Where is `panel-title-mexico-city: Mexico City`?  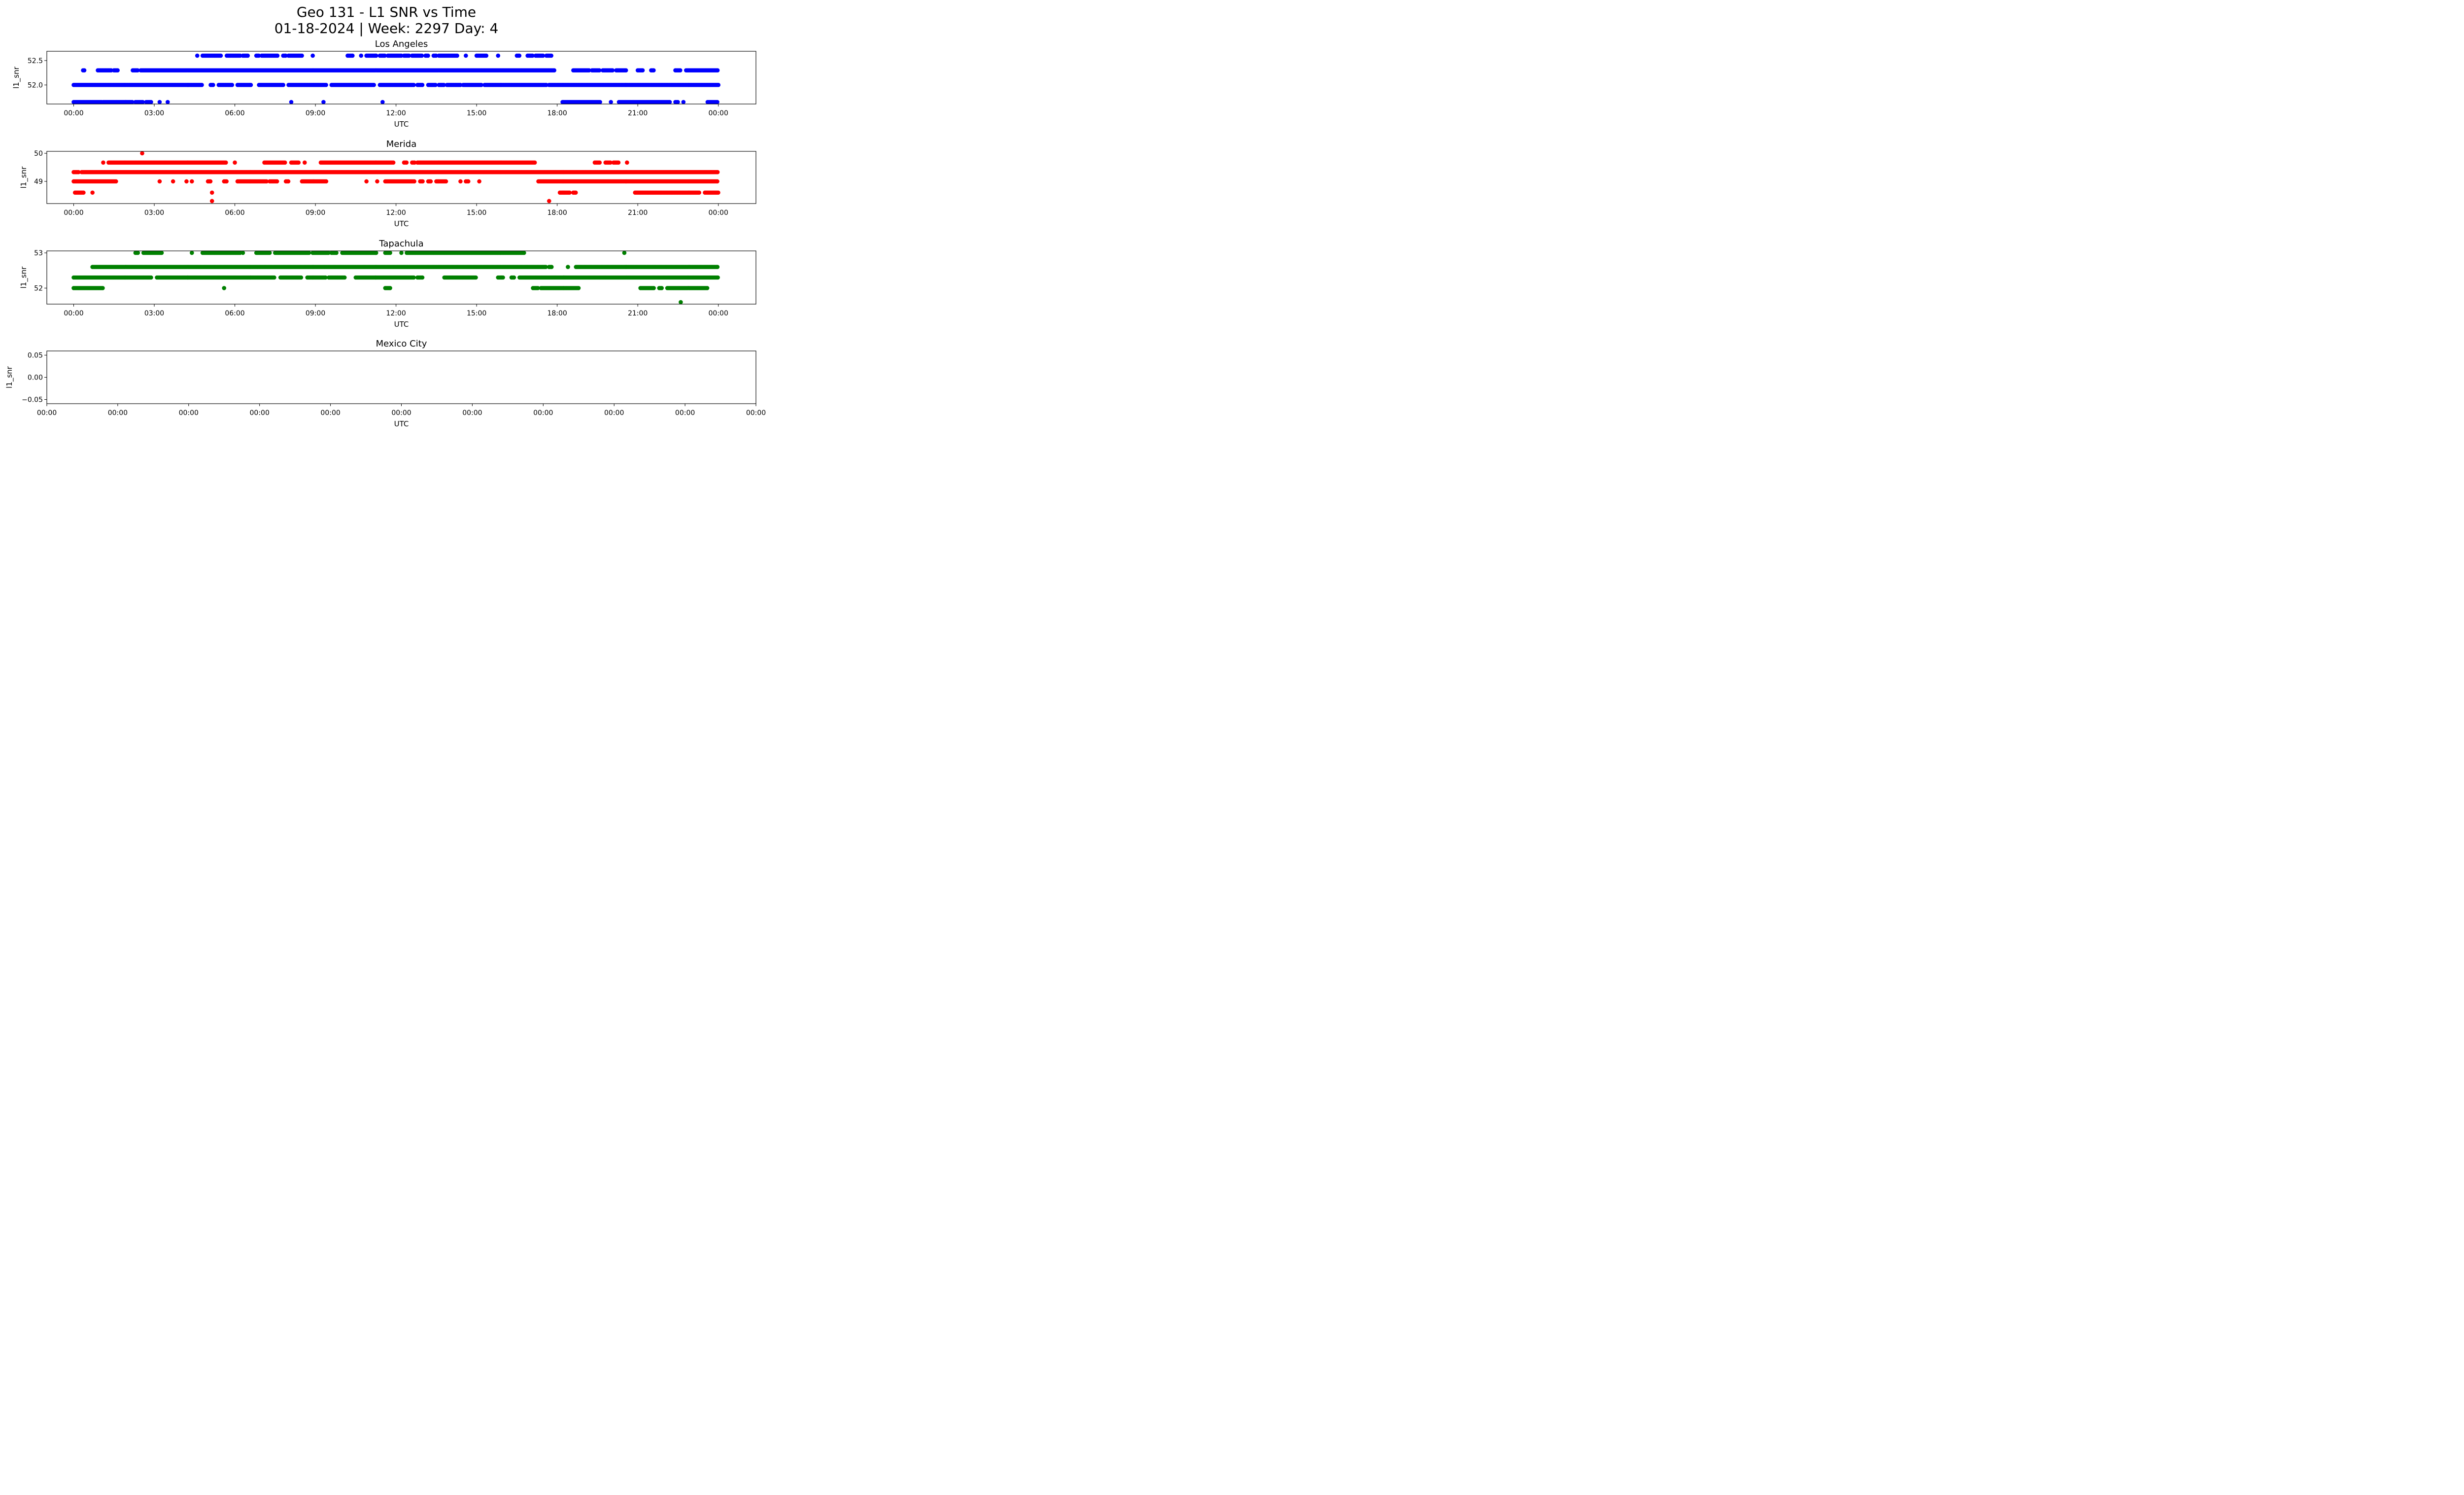
panel-title-mexico-city: Mexico City is located at coordinates (401, 344).